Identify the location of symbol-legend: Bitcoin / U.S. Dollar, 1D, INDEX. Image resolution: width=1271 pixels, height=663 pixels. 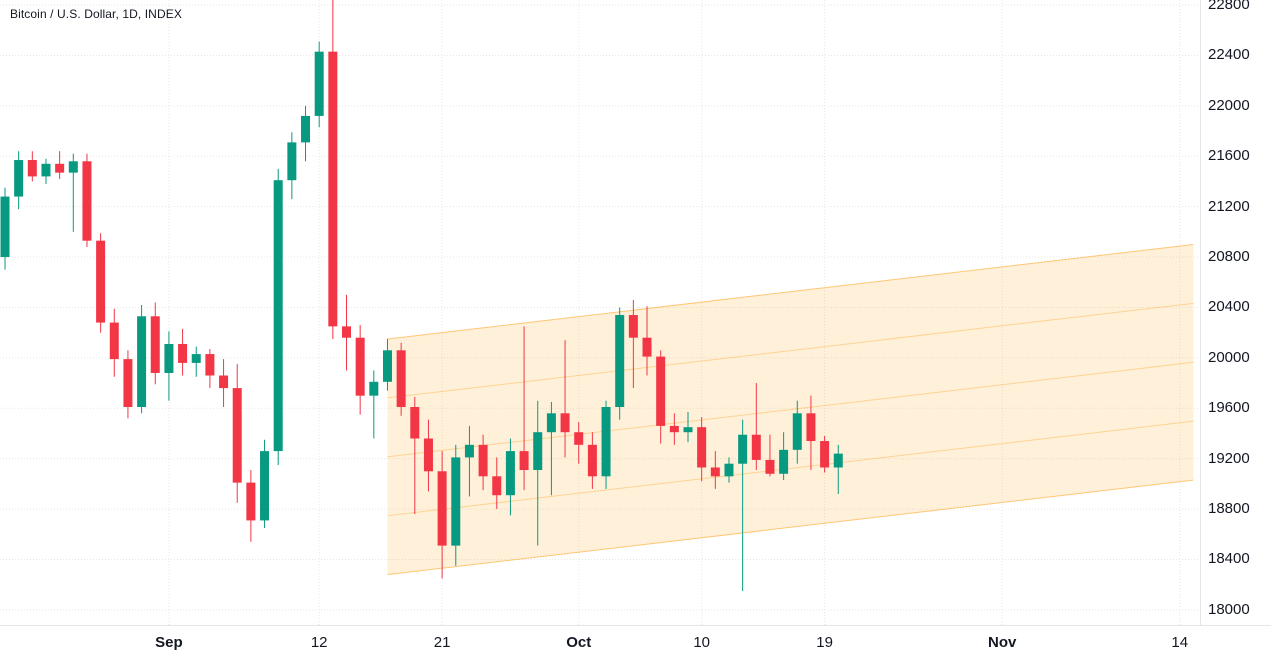
(96, 14).